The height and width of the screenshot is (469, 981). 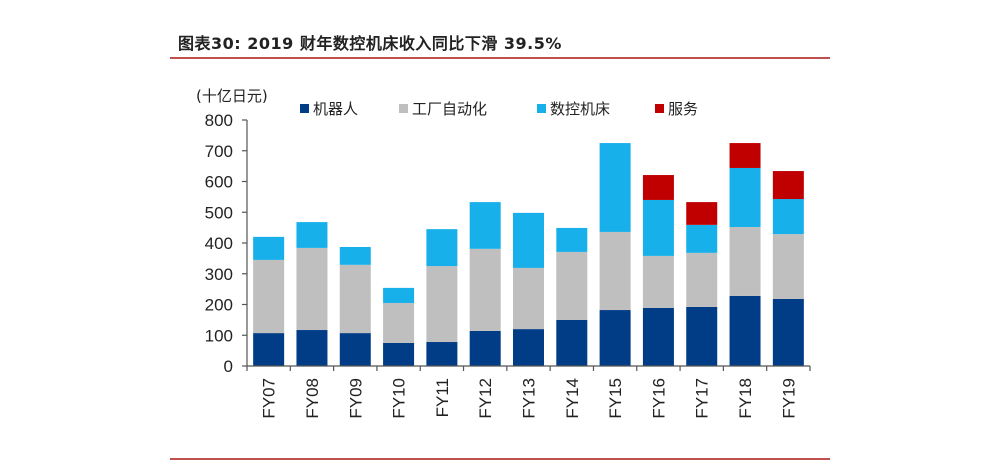 What do you see at coordinates (745, 398) in the screenshot?
I see `x-tick-label: FY18` at bounding box center [745, 398].